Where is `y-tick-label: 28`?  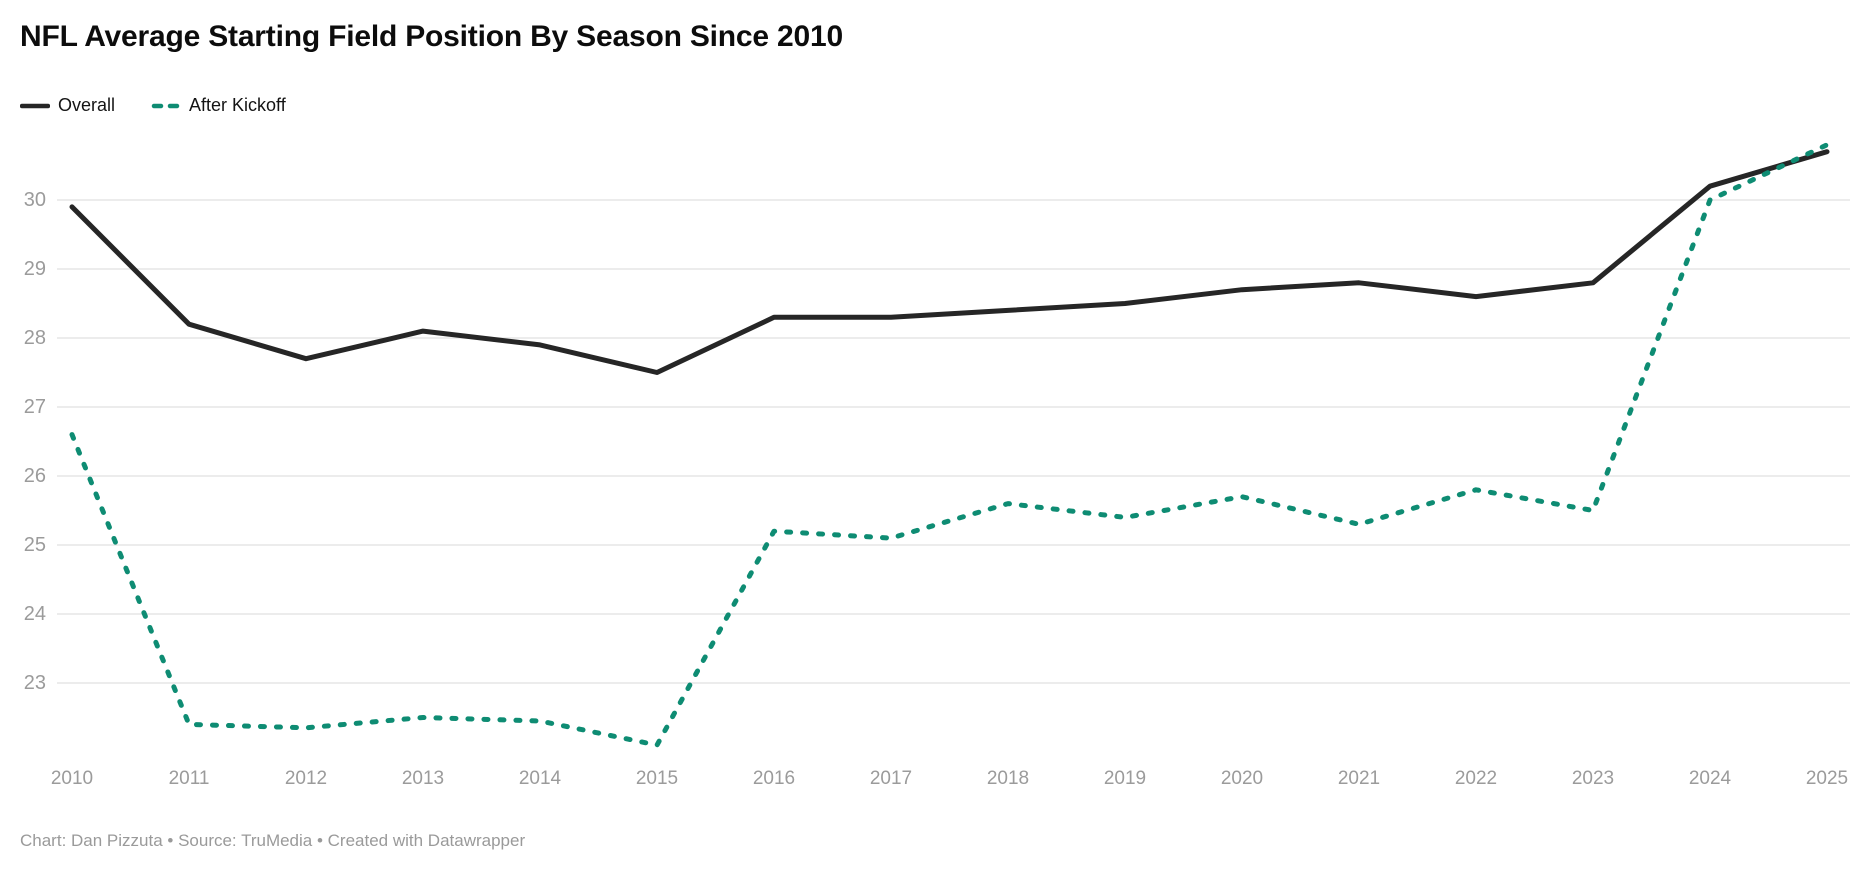
y-tick-label: 28 is located at coordinates (35, 338).